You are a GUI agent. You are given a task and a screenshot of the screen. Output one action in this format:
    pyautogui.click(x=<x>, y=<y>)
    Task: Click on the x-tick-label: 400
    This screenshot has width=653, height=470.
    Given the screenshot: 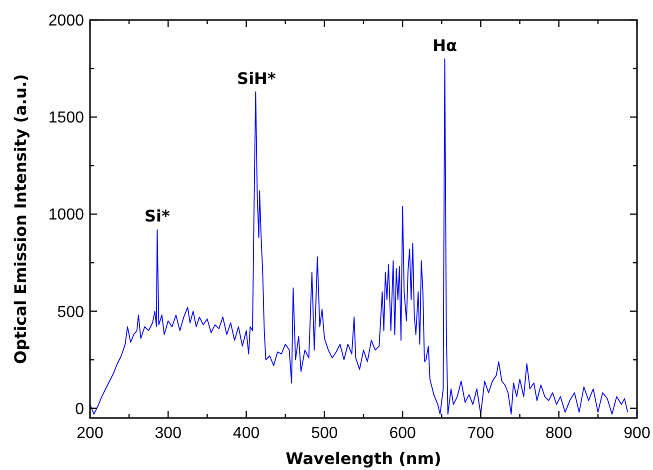 What is the action you would take?
    pyautogui.click(x=246, y=433)
    